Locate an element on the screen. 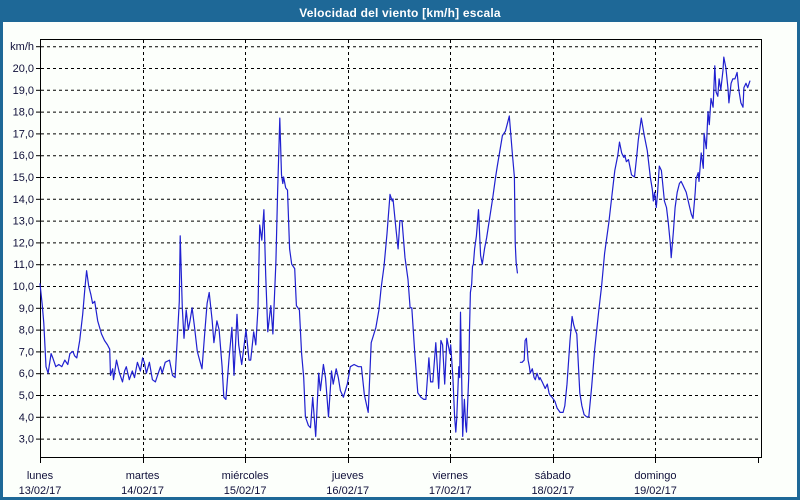  y-tick-label: 16,0 is located at coordinates (23, 156).